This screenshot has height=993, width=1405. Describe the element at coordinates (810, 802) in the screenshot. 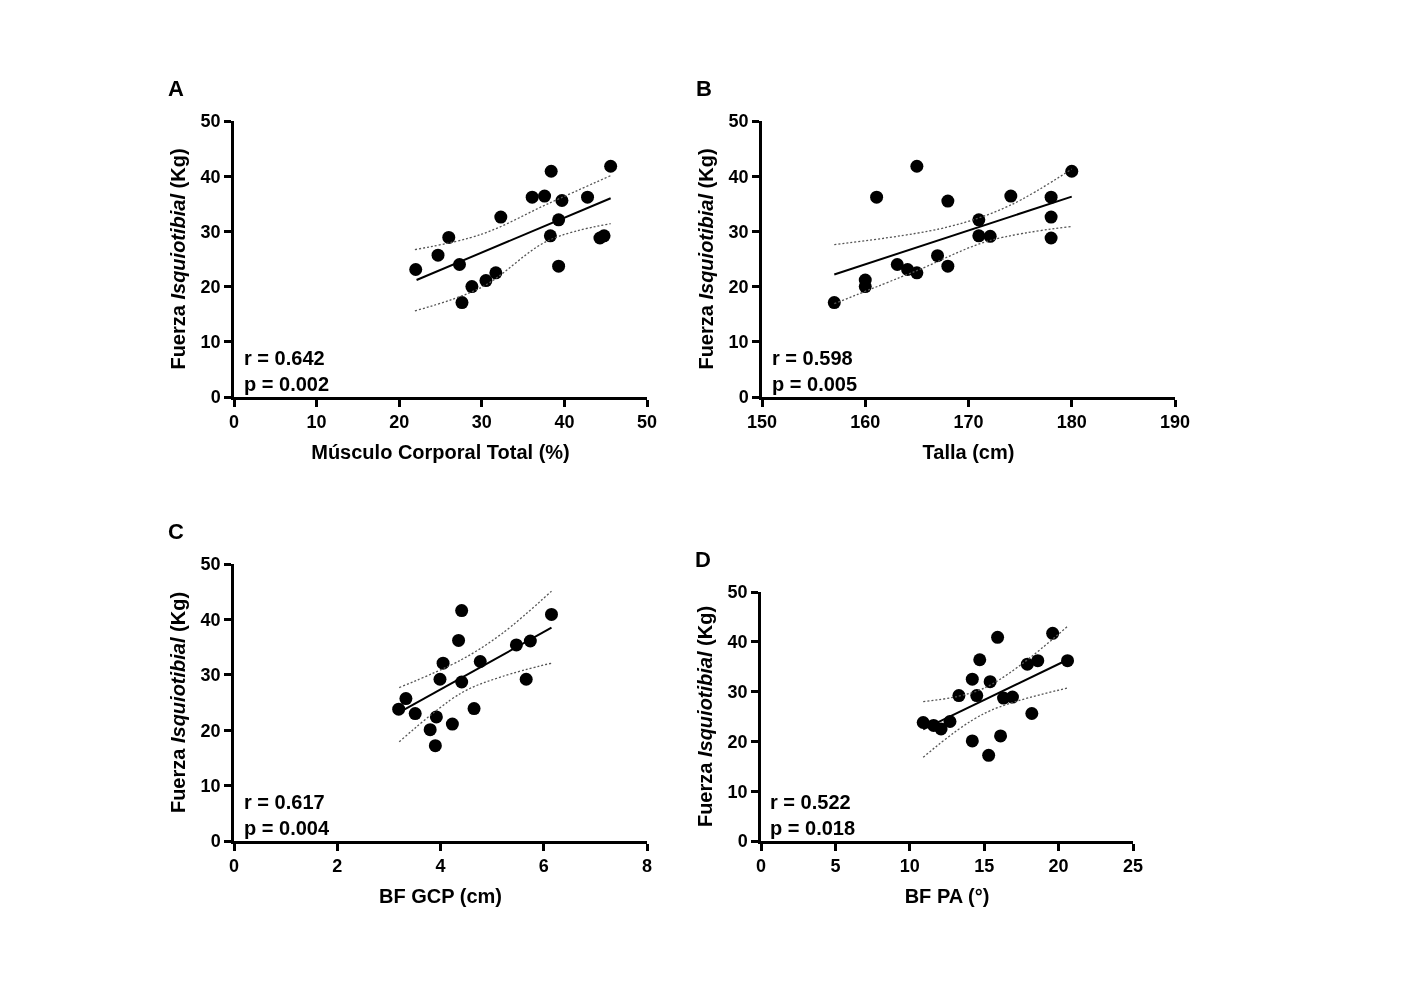

I see `annotation: r = 0.522` at that location.